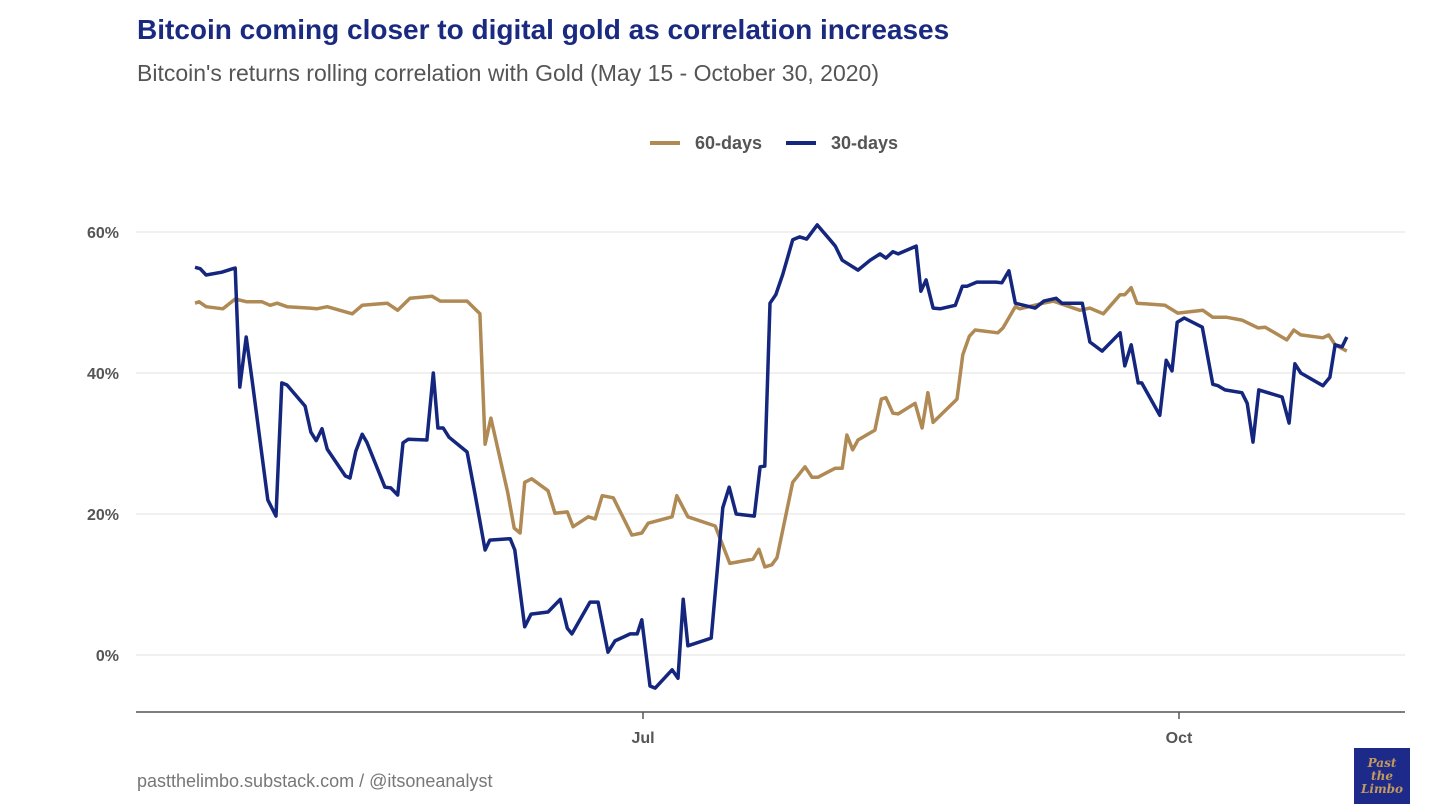 The image size is (1456, 809). What do you see at coordinates (728, 143) in the screenshot?
I see `legend-label: 60-days` at bounding box center [728, 143].